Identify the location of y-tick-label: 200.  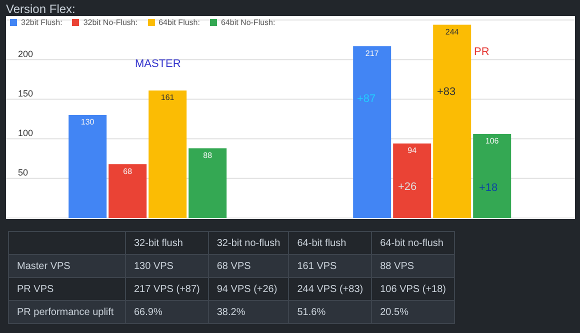
(26, 53).